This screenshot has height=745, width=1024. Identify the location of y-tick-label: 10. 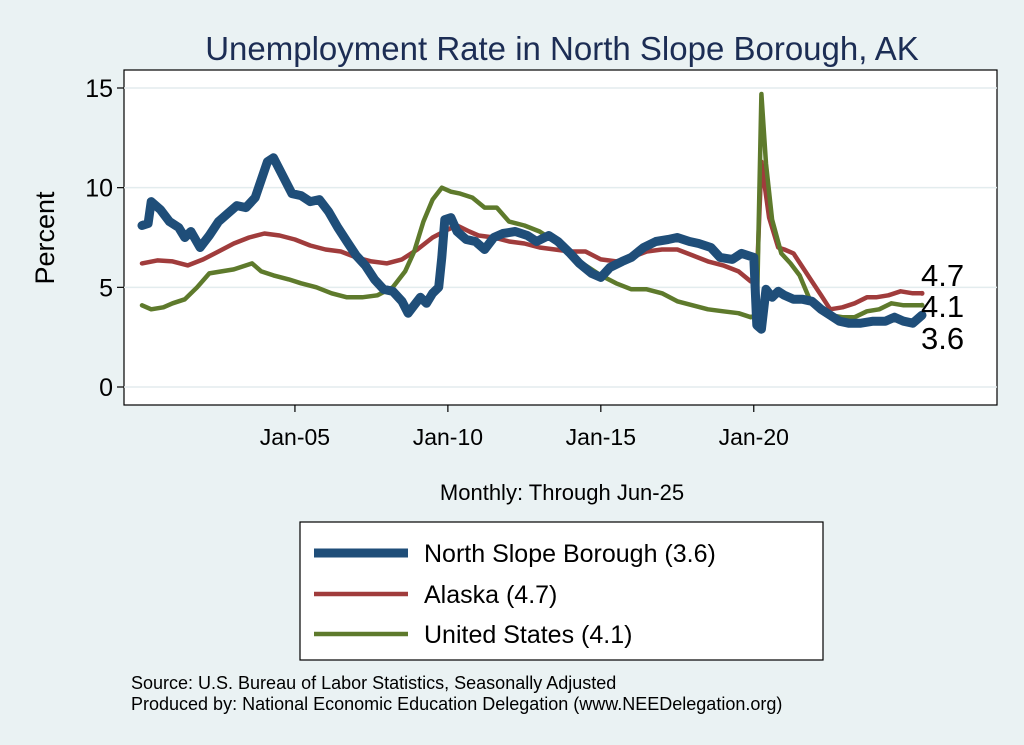
(99, 189).